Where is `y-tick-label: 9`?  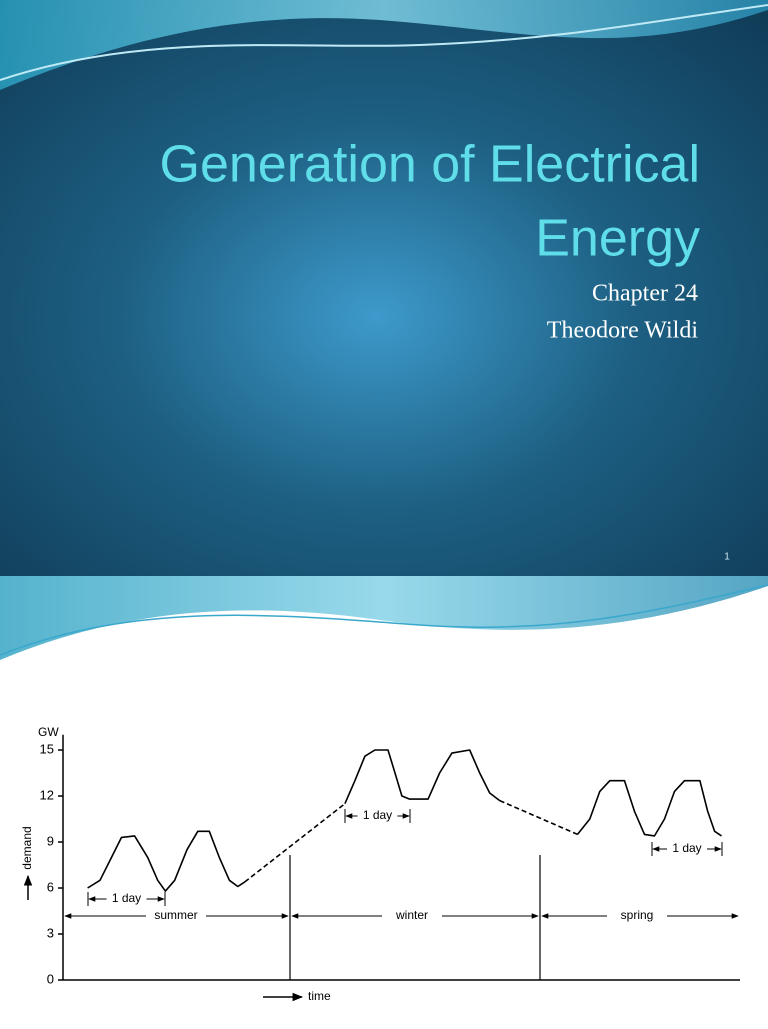 y-tick-label: 9 is located at coordinates (50, 840).